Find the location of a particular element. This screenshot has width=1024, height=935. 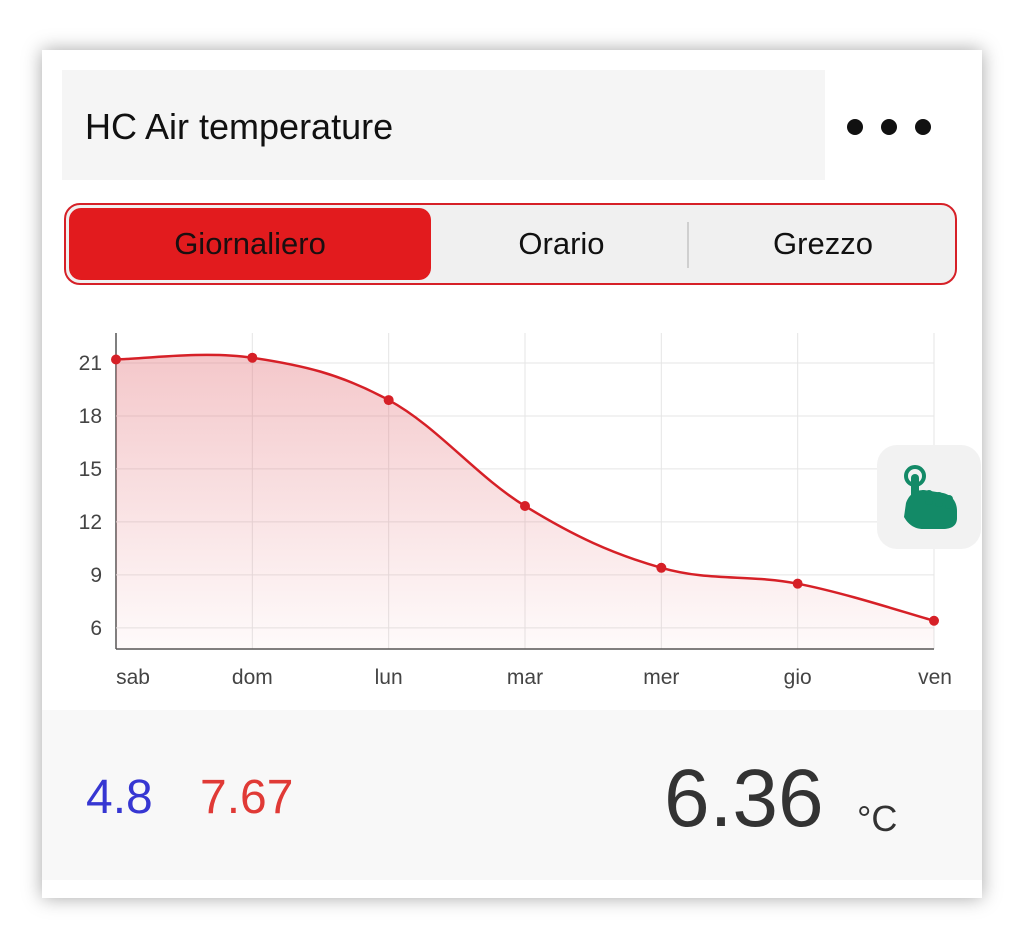

tap-hand-icon is located at coordinates (930, 497).